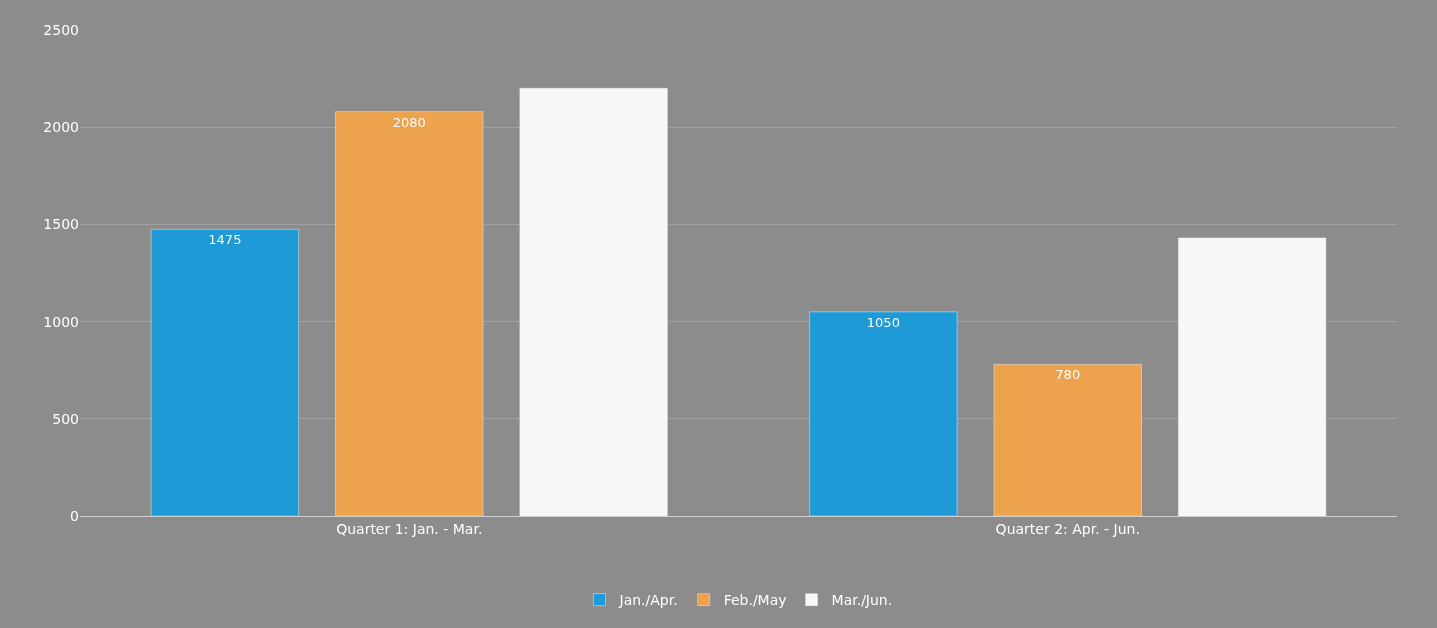 The height and width of the screenshot is (628, 1437). What do you see at coordinates (61, 321) in the screenshot?
I see `y-tick-label: 1000` at bounding box center [61, 321].